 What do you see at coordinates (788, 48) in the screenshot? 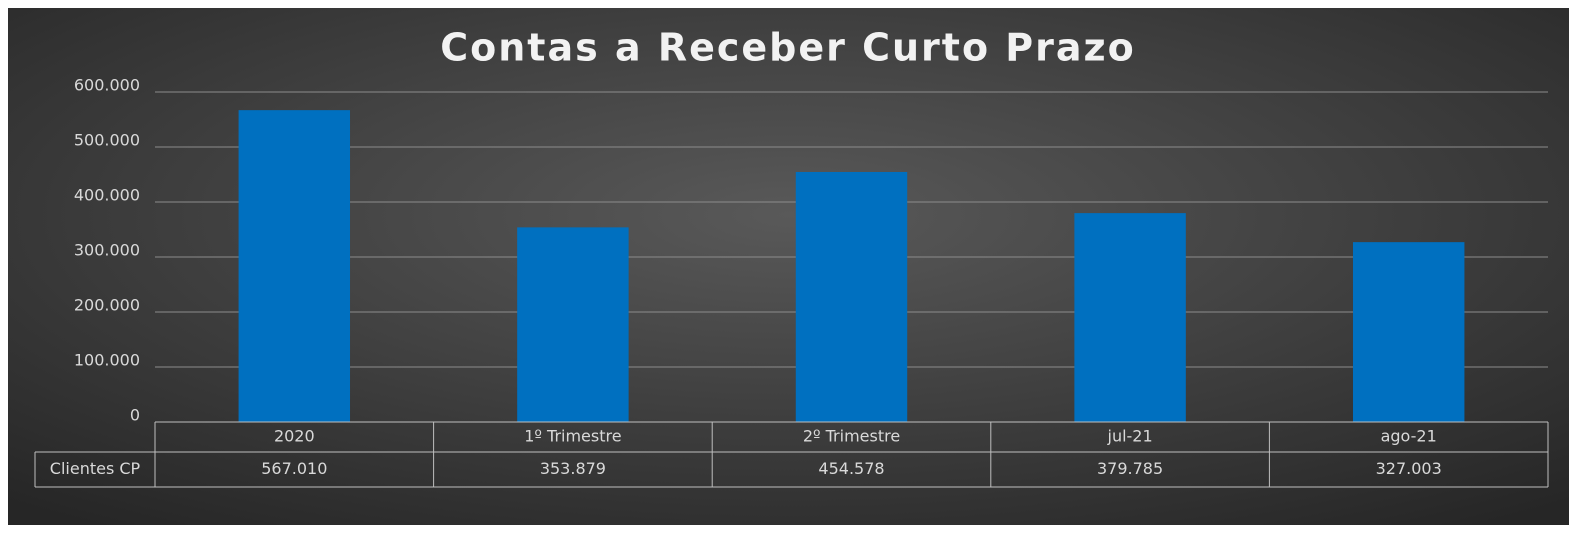
I see `chart-title: Contas a Receber Curto Prazo` at bounding box center [788, 48].